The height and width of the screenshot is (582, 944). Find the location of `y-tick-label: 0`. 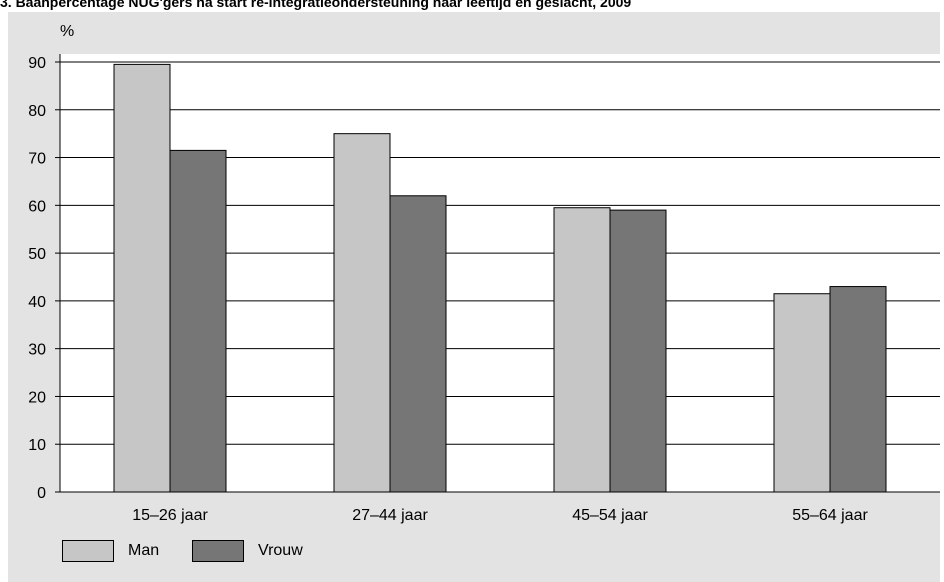

y-tick-label: 0 is located at coordinates (41, 493).